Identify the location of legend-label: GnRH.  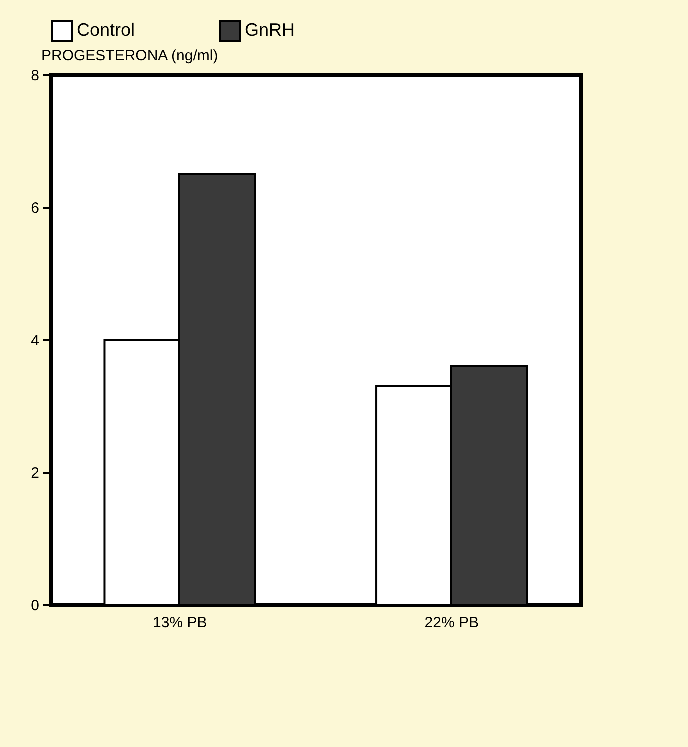
(270, 30).